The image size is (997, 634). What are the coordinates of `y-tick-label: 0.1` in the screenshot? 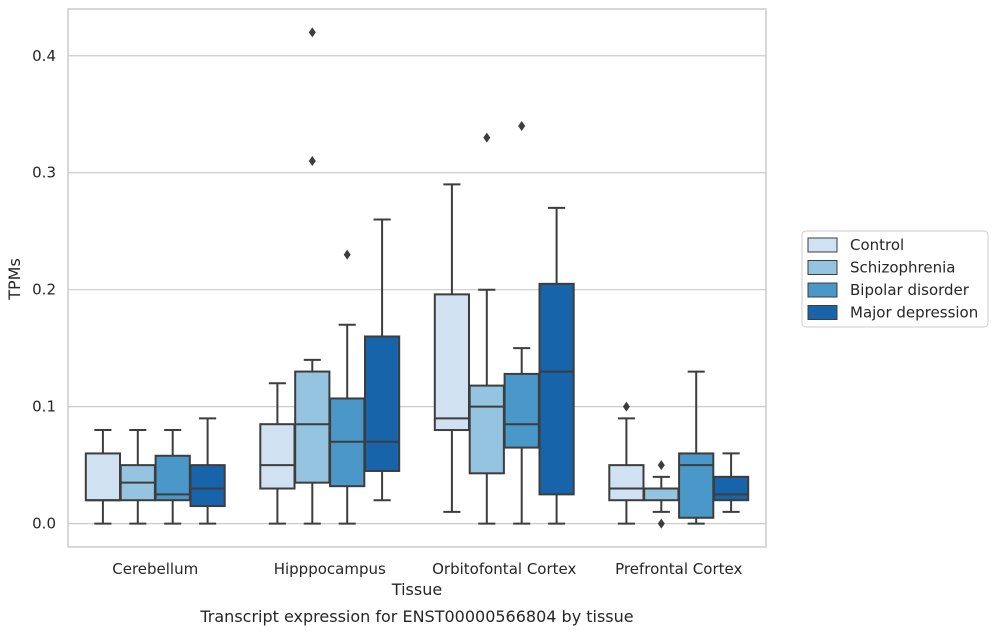 It's located at (44, 407).